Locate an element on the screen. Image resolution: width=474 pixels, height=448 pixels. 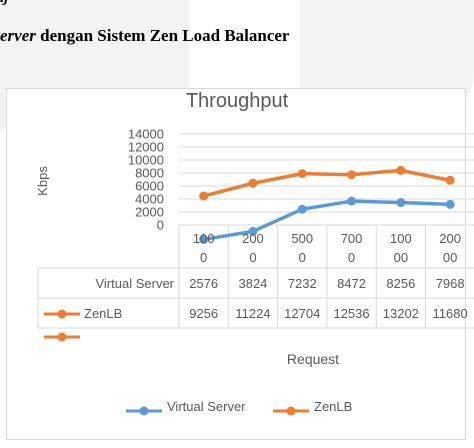
legend-label: Virtual Server is located at coordinates (206, 406).